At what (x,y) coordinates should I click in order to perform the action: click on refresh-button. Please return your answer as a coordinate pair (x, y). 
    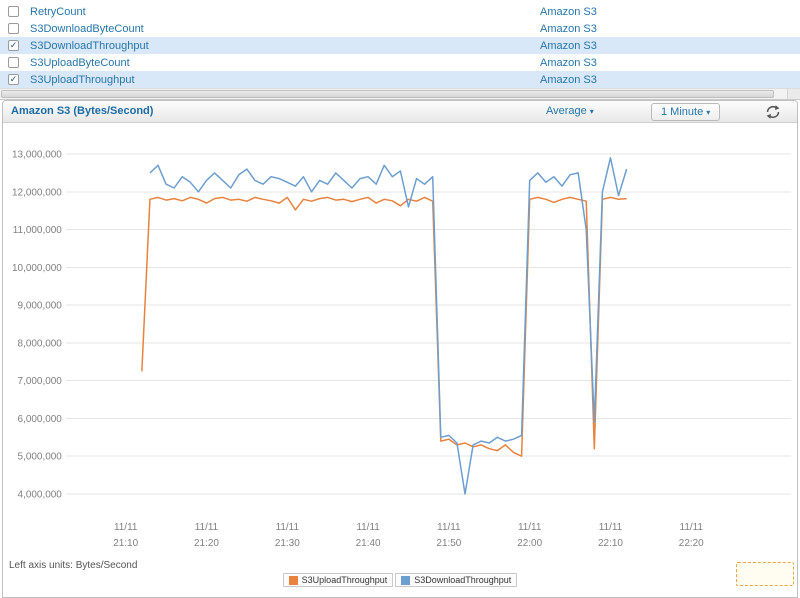
    Looking at the image, I should click on (773, 112).